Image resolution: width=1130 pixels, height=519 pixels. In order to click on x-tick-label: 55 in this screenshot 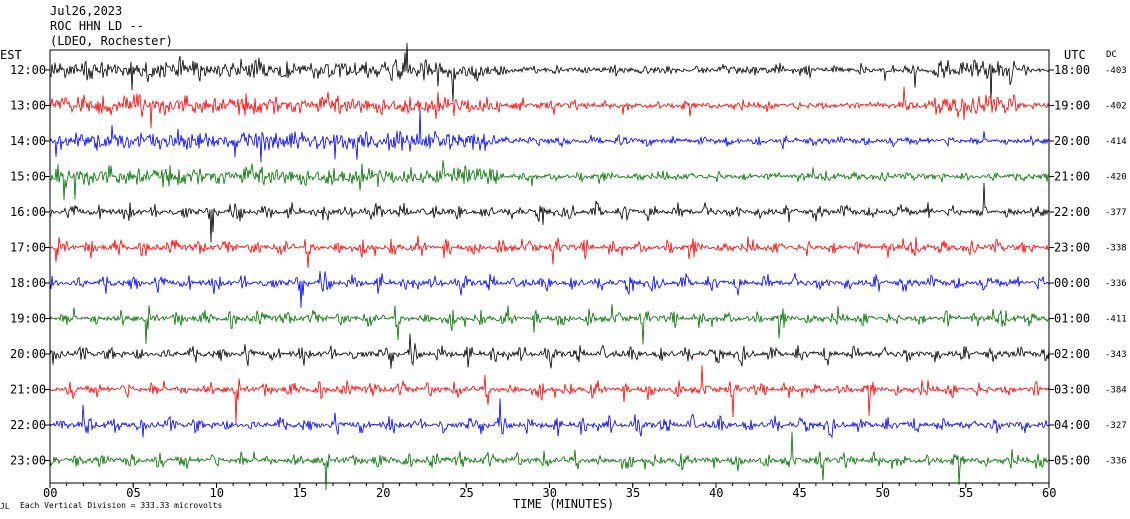, I will do `click(966, 493)`.